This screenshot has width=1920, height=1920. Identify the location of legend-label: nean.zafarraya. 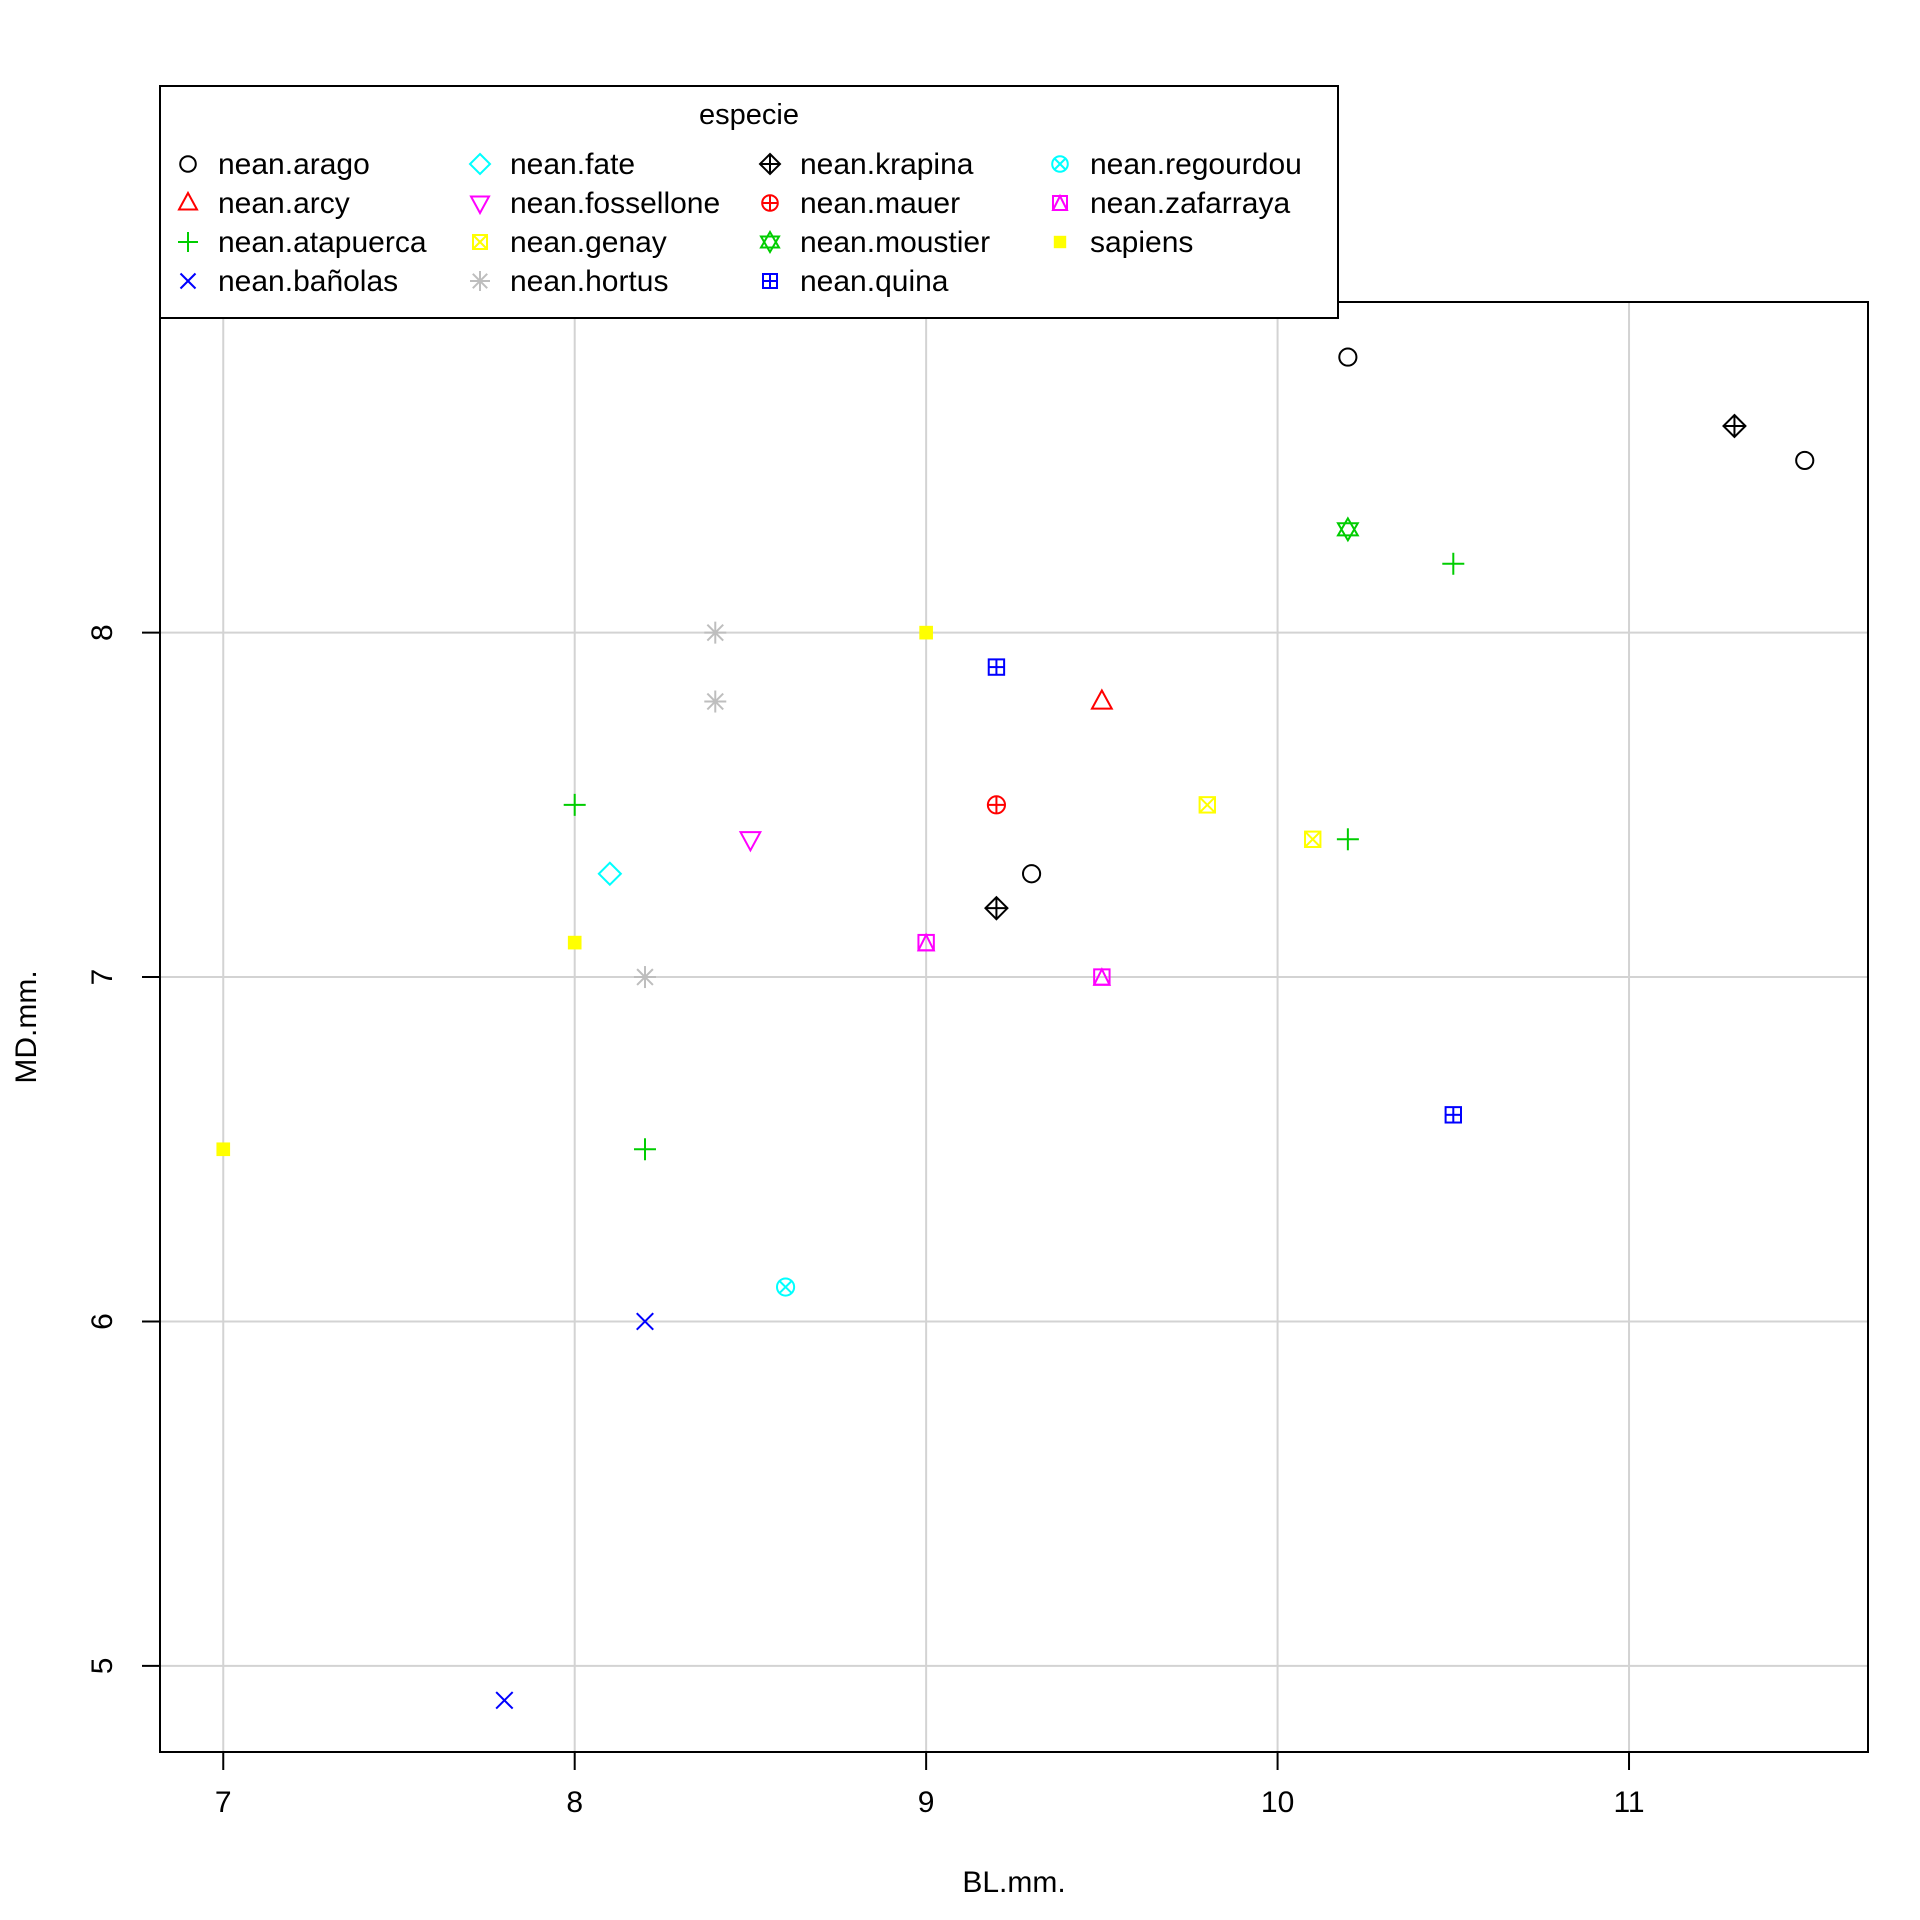
(1190, 203).